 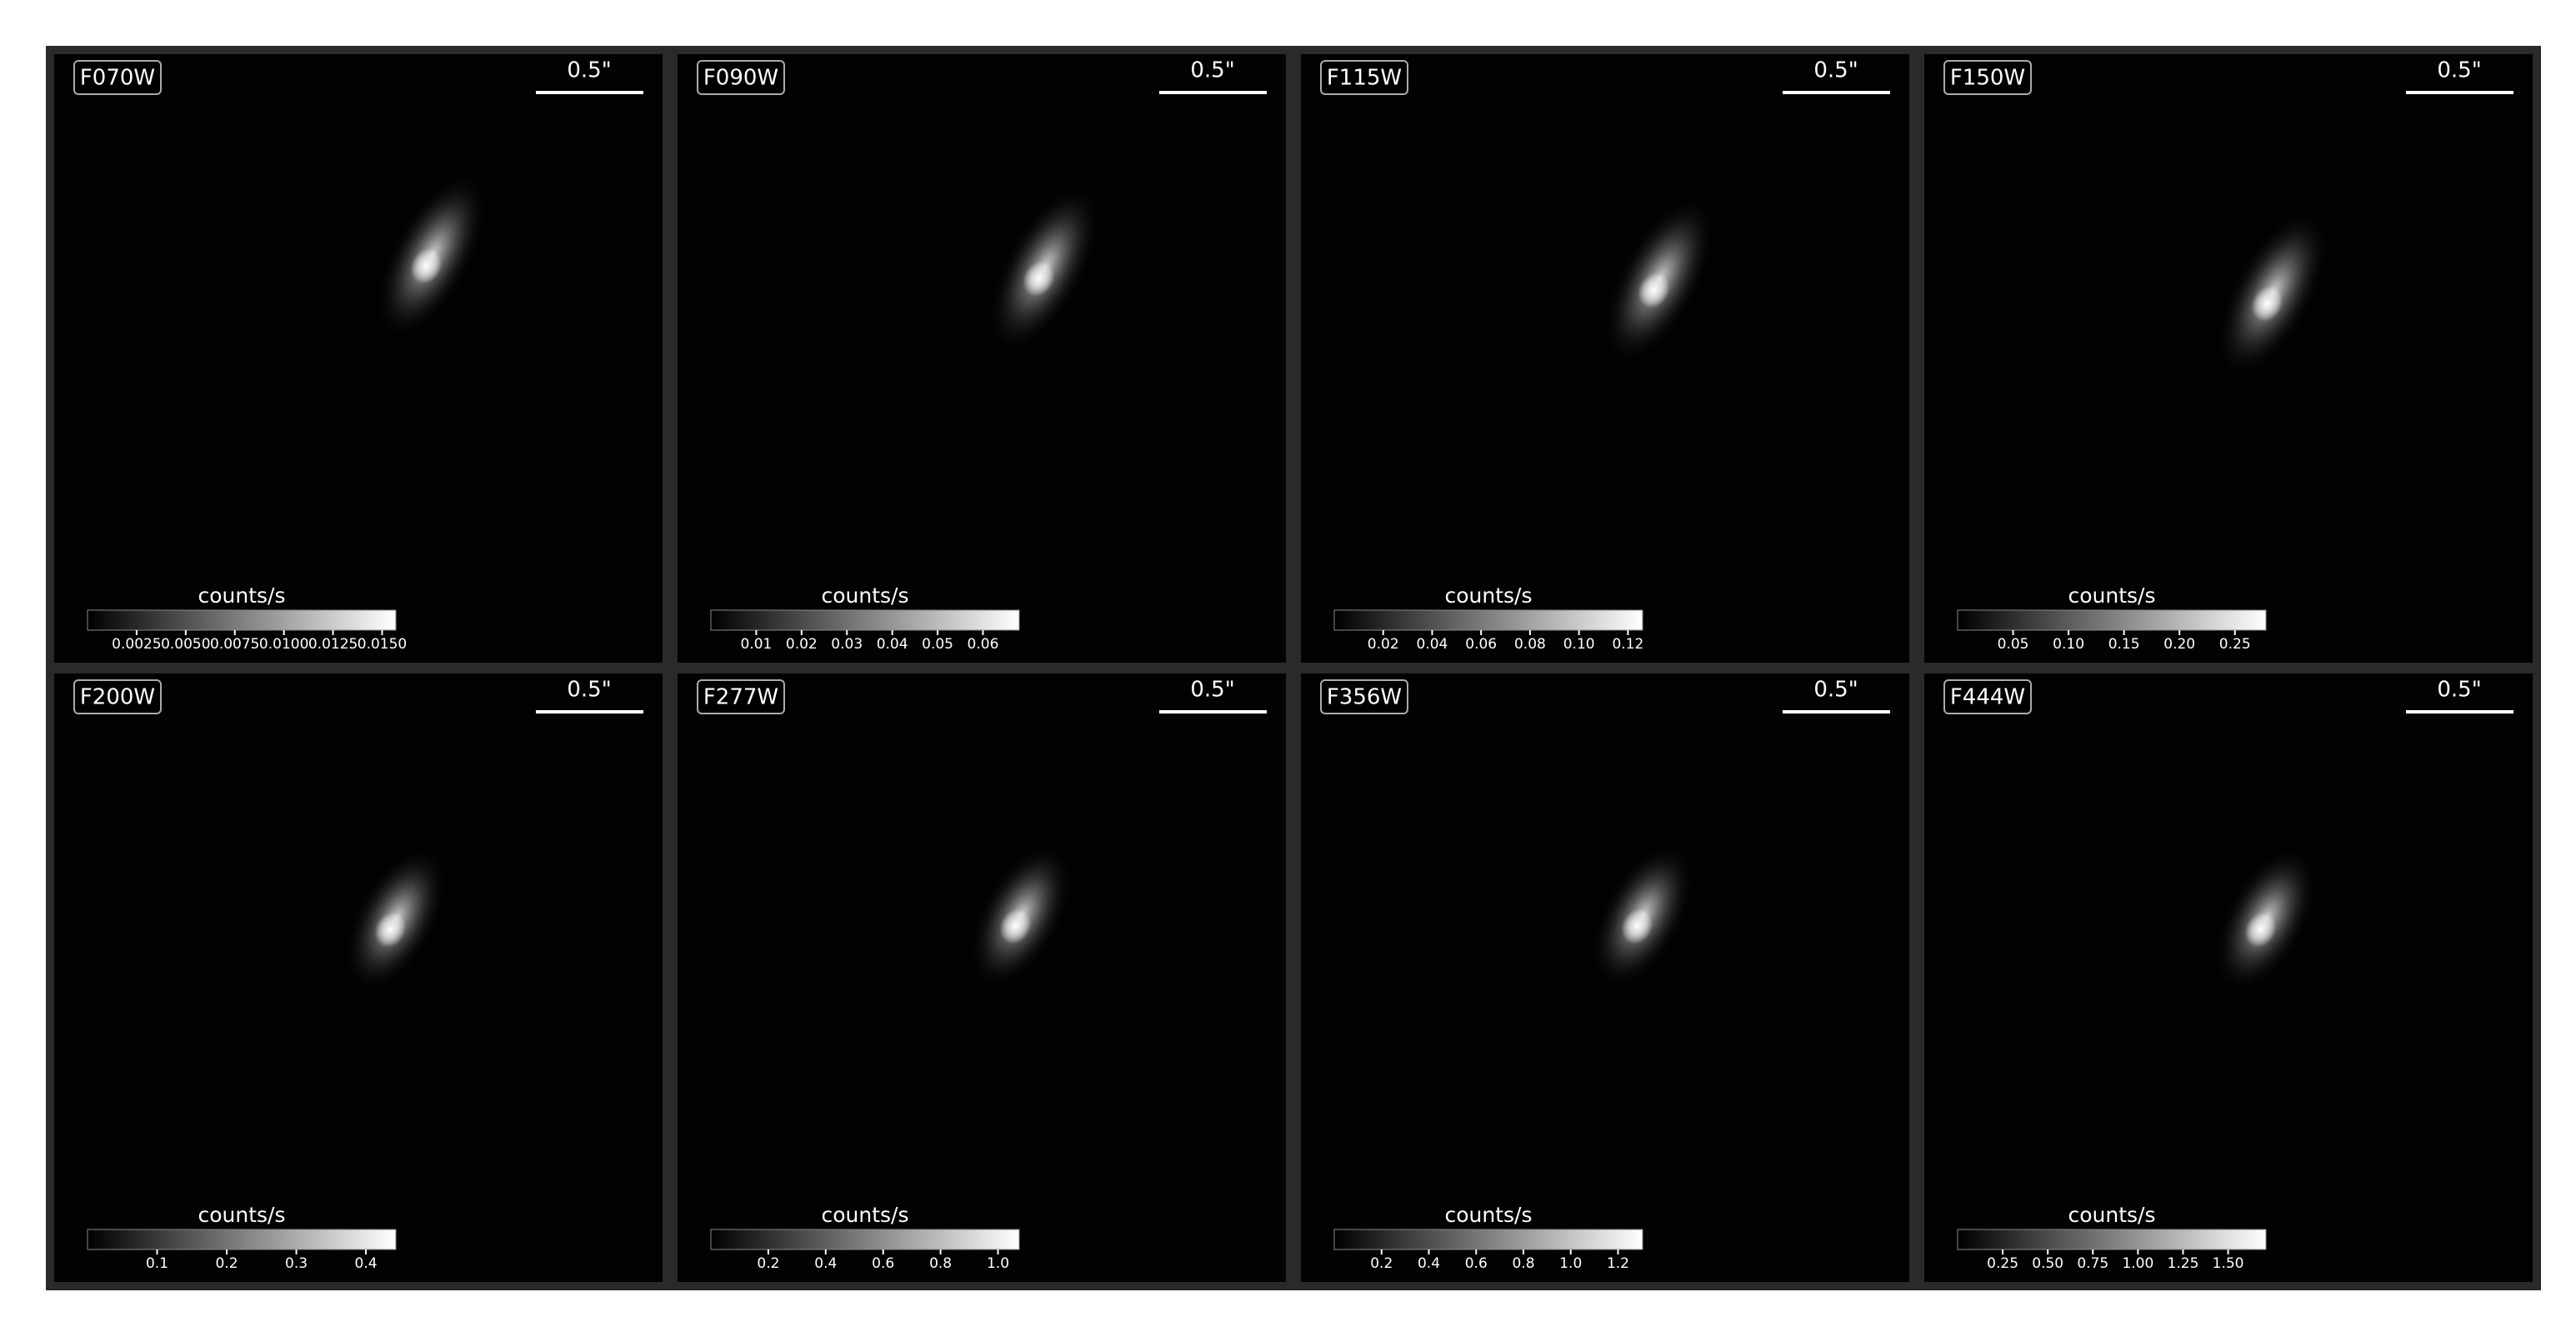 I want to click on filter-label: F150W, so click(x=1988, y=78).